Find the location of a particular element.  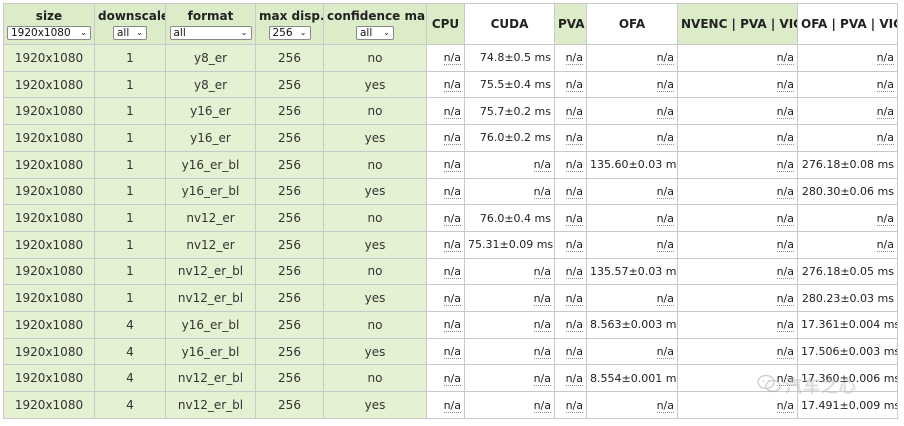

header-ofa: OFA is located at coordinates (632, 24).